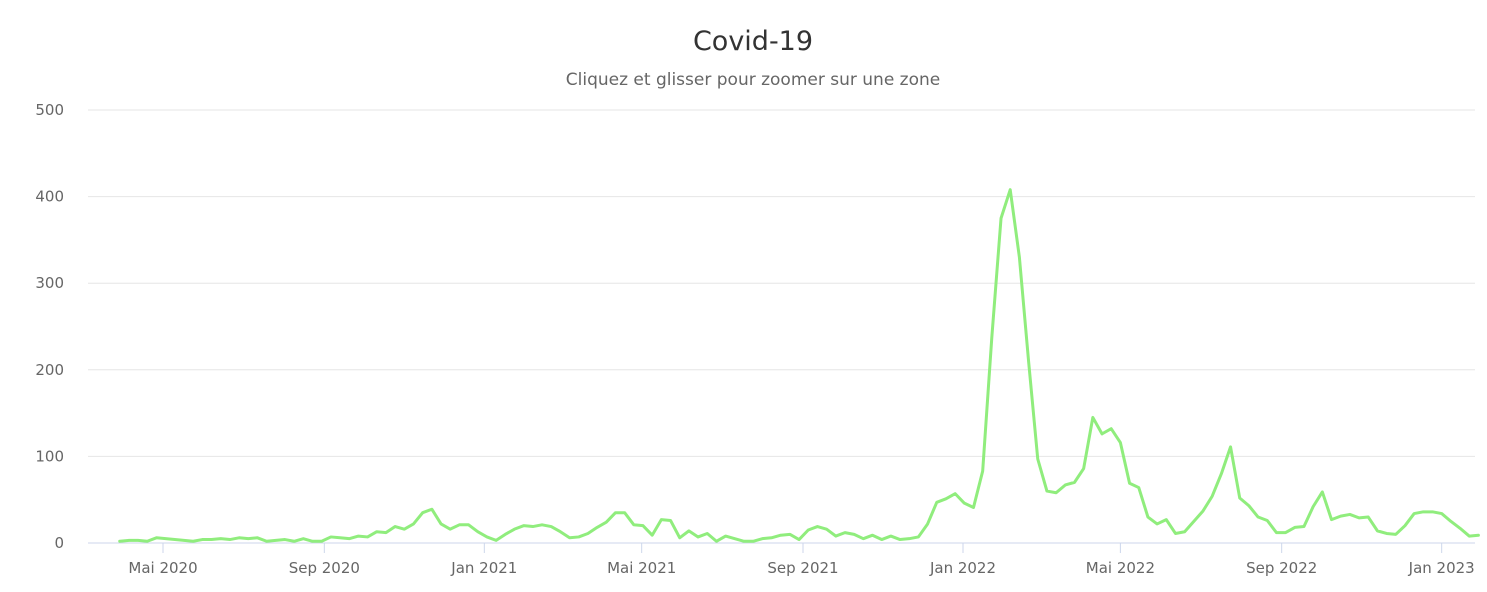  What do you see at coordinates (1441, 568) in the screenshot?
I see `x-tick-label: Jan 2023` at bounding box center [1441, 568].